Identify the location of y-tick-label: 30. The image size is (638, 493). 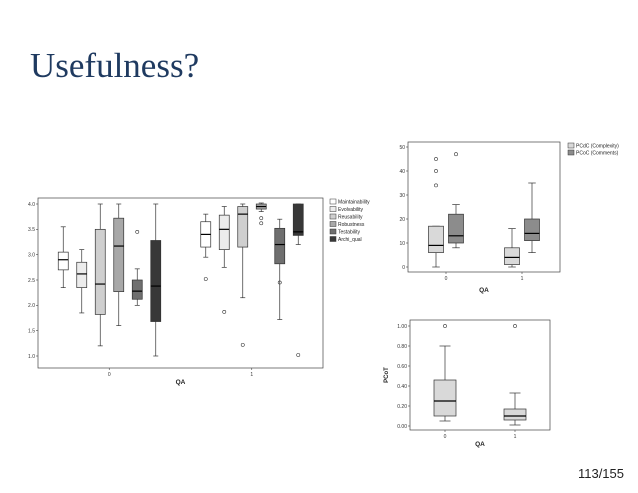
(402, 196).